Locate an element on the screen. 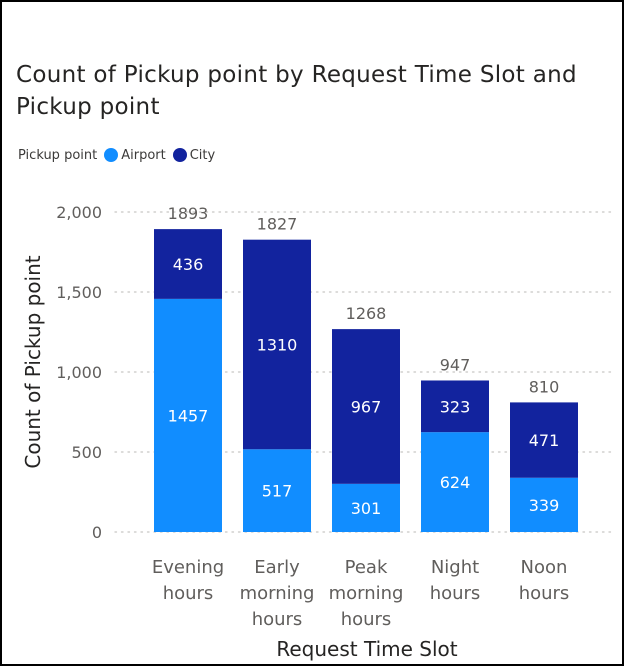 This screenshot has height=666, width=624. data-label-city: 967 is located at coordinates (366, 406).